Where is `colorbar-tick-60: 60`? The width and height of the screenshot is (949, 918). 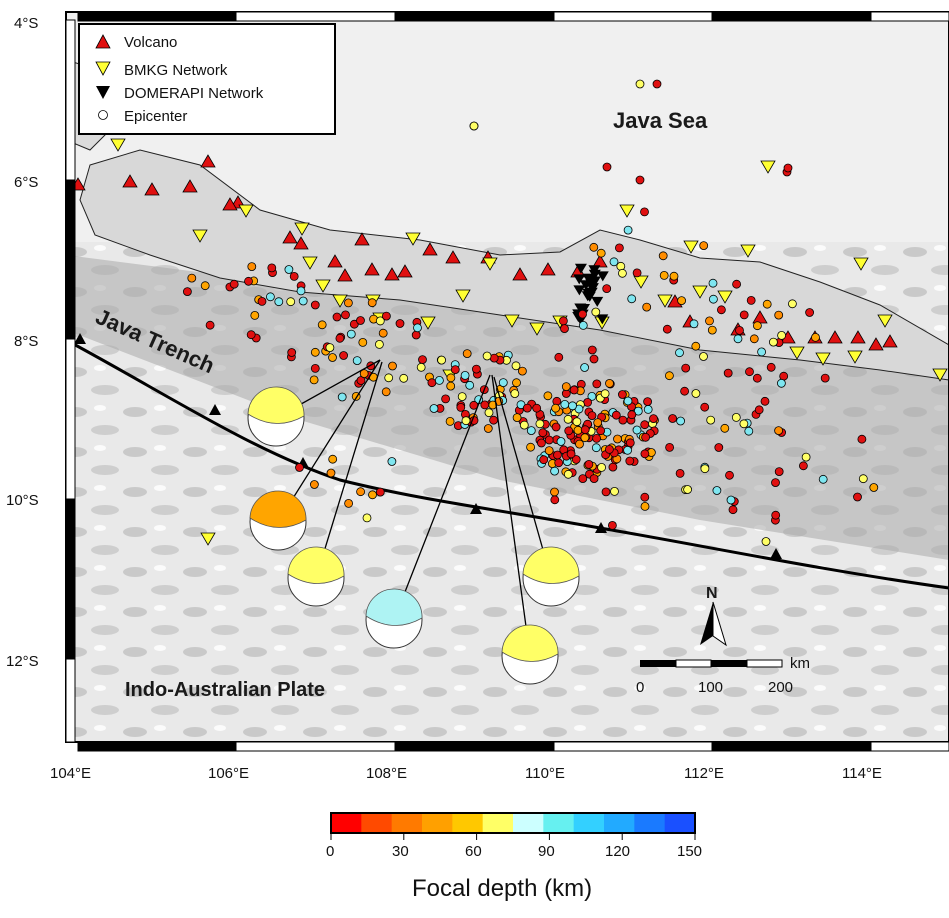 colorbar-tick-60: 60 is located at coordinates (473, 851).